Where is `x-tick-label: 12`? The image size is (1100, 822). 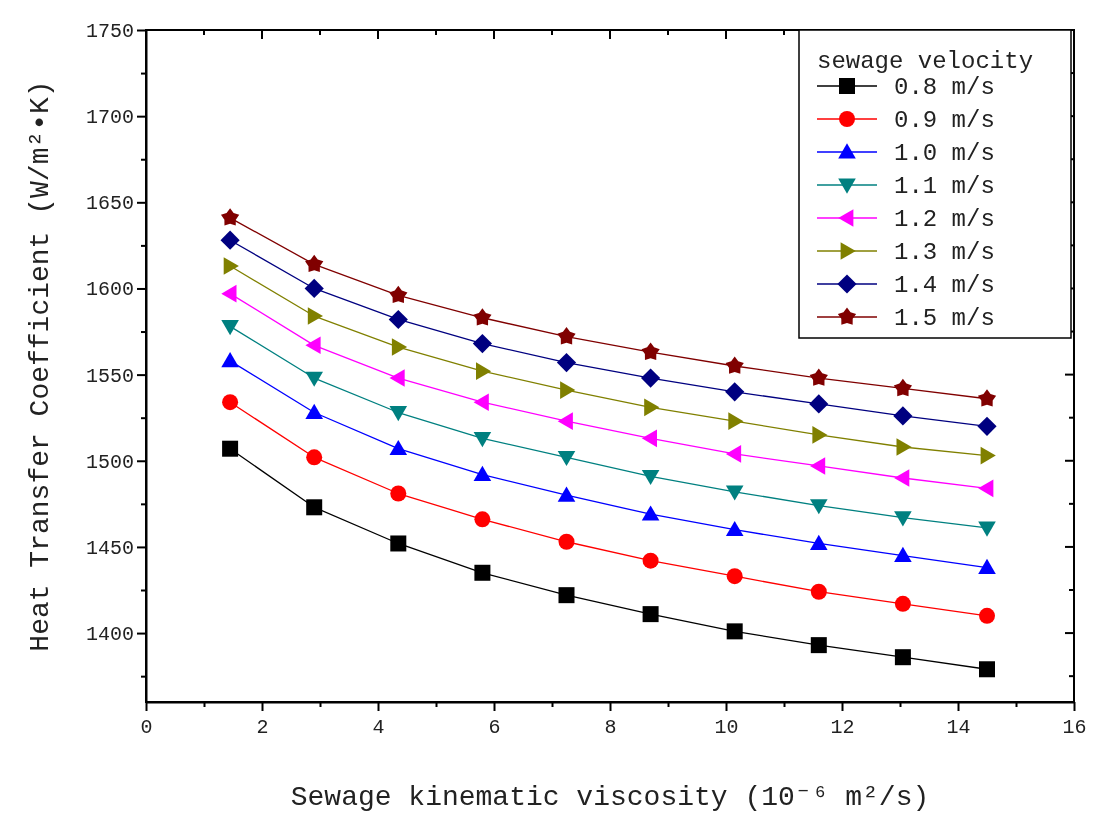
x-tick-label: 12 is located at coordinates (842, 727).